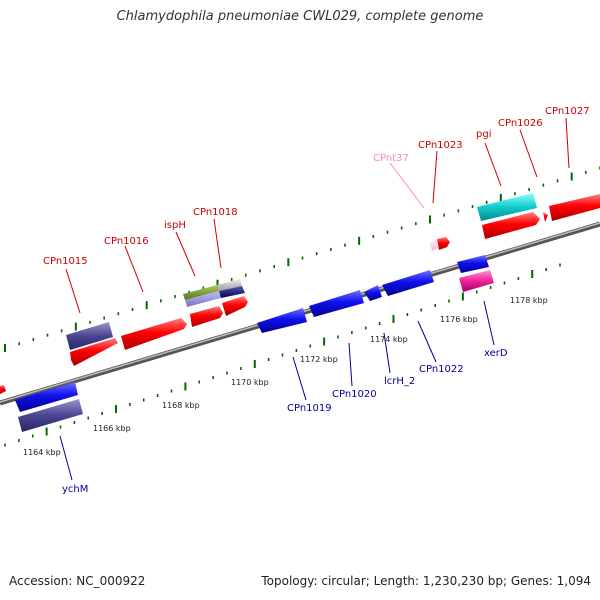 The width and height of the screenshot is (600, 600). What do you see at coordinates (206, 316) in the screenshot?
I see `gene-arrow-isph` at bounding box center [206, 316].